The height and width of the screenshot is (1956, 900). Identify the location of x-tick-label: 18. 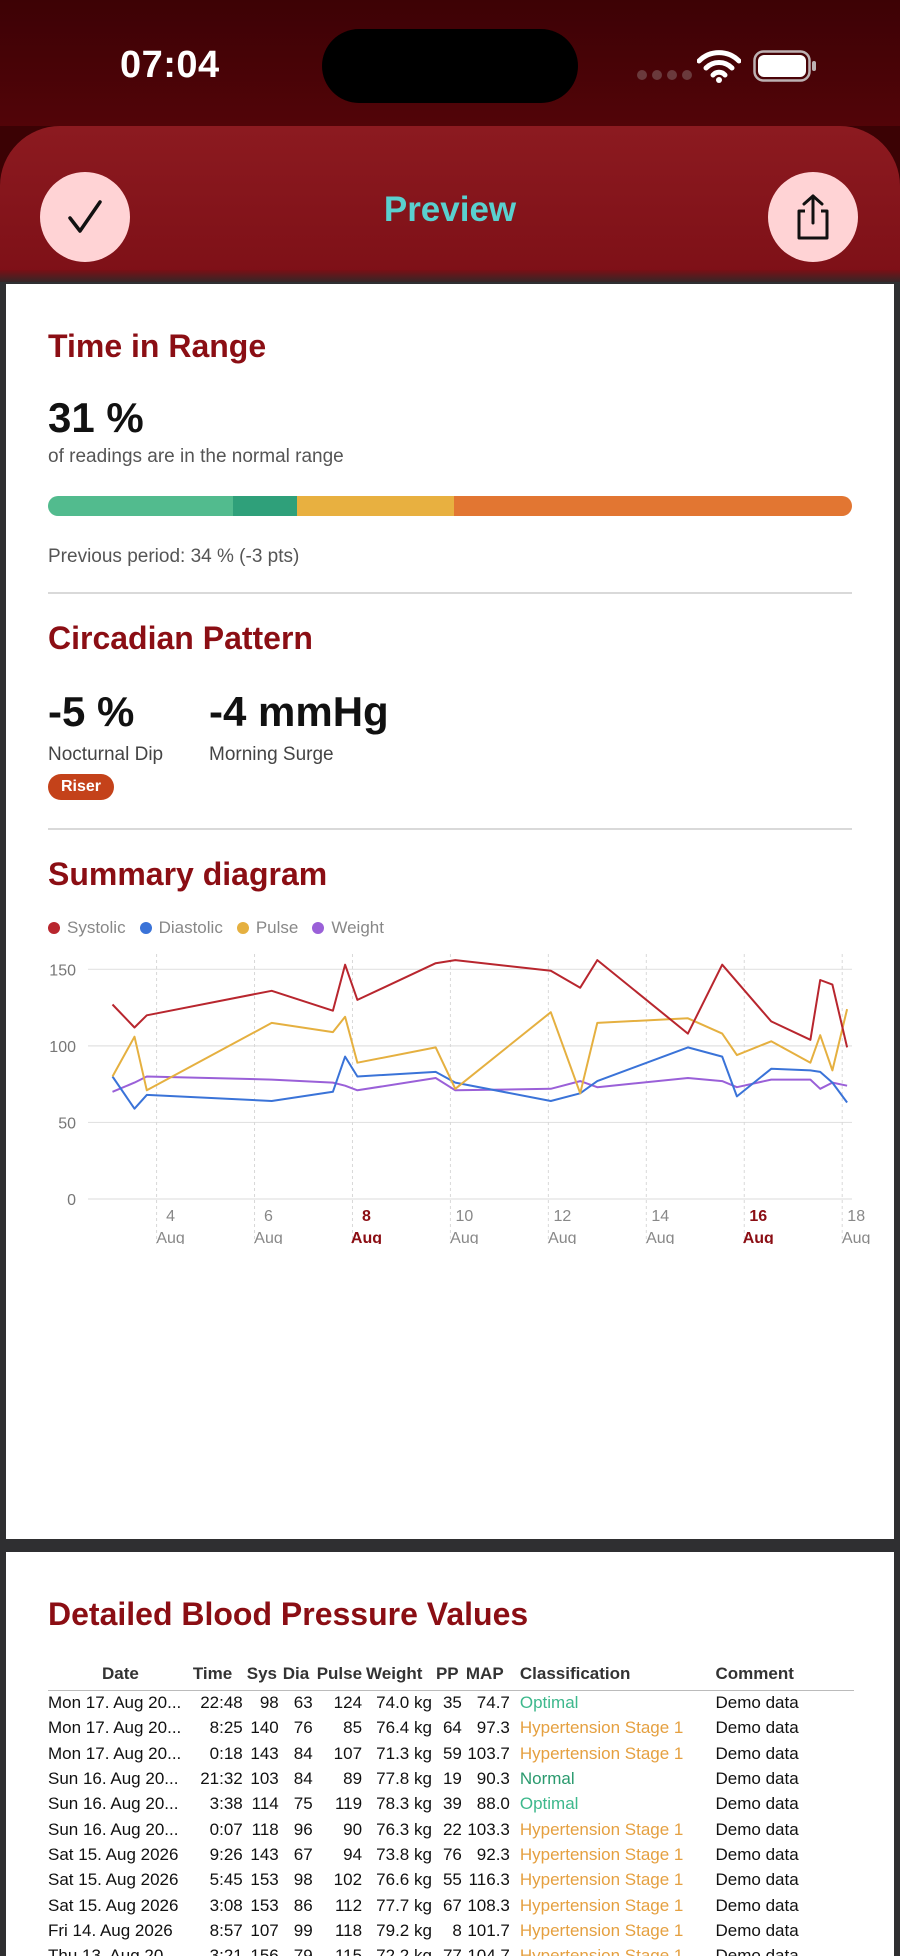
(856, 1216).